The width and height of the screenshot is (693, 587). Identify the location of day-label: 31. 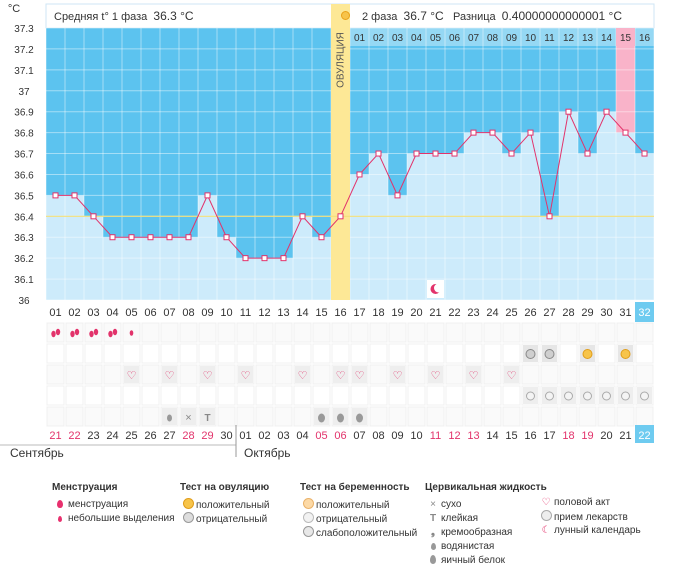
(625, 313).